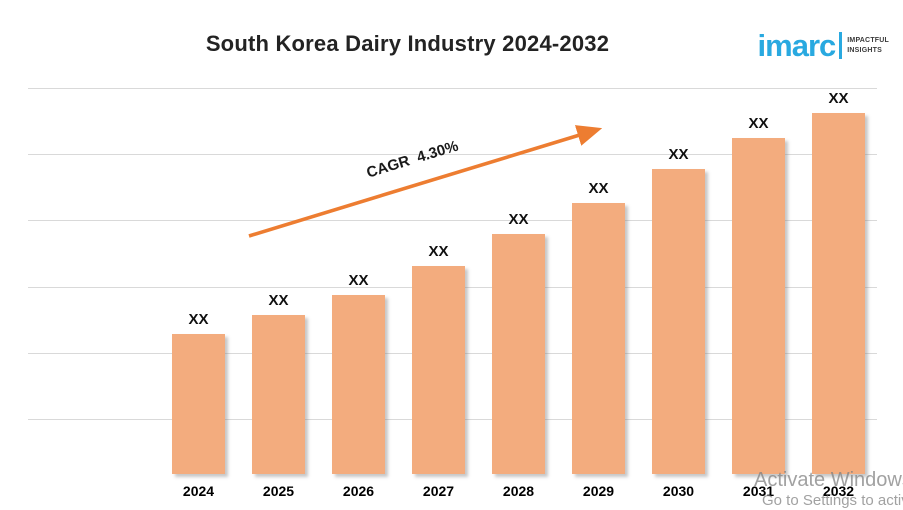 This screenshot has width=903, height=510. Describe the element at coordinates (598, 491) in the screenshot. I see `x-axis-tick-label: 2029` at that location.